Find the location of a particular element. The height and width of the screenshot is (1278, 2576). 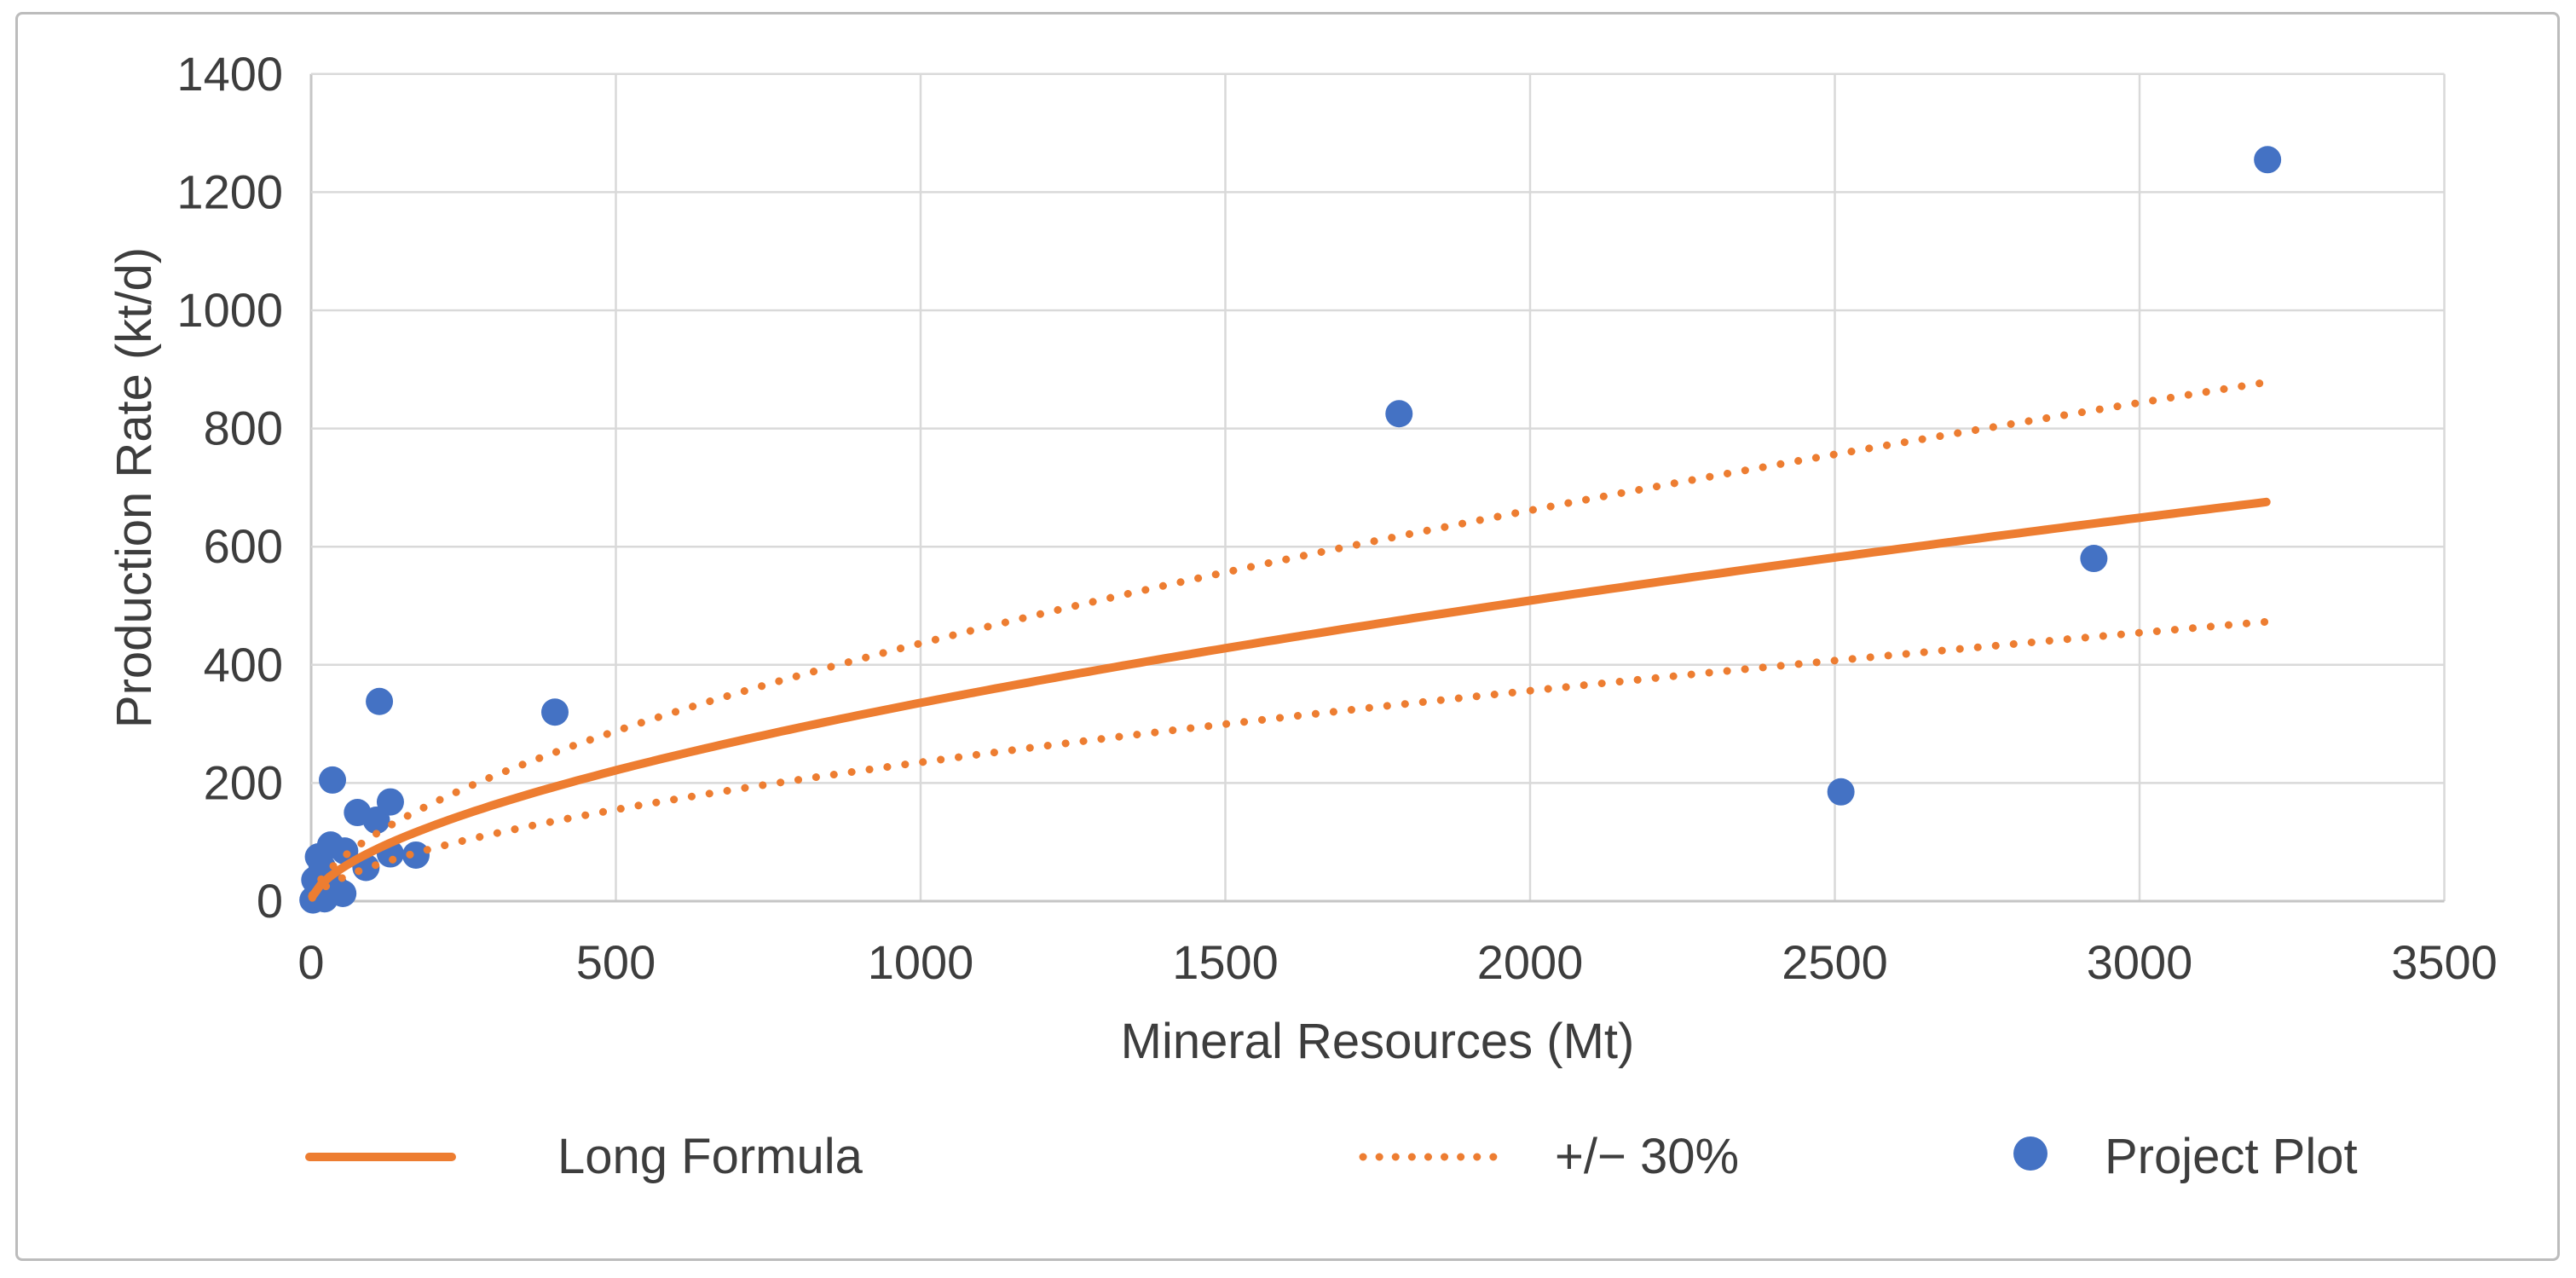

y-tick-label: 600 is located at coordinates (243, 546).